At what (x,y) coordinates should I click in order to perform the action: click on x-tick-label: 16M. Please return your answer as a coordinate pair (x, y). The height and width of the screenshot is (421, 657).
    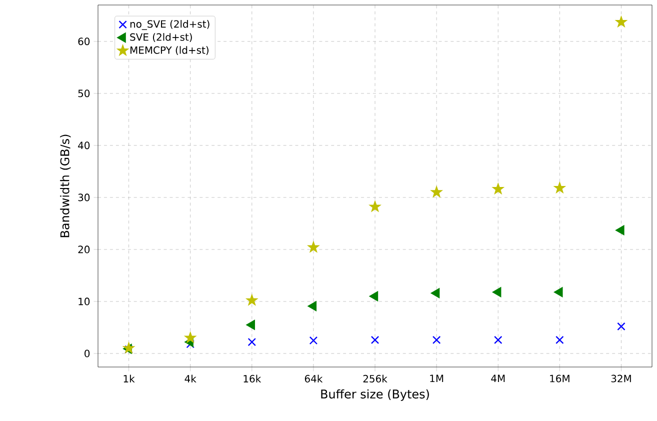
    Looking at the image, I should click on (560, 378).